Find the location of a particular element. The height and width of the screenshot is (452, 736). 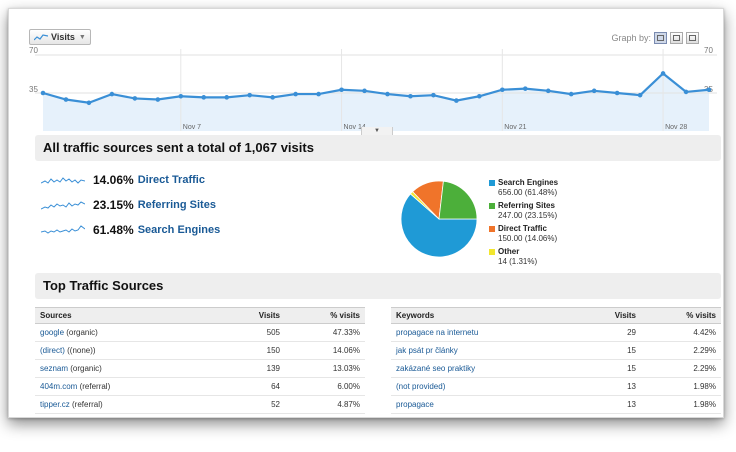

search-engines-link: Search Engines is located at coordinates (179, 230).